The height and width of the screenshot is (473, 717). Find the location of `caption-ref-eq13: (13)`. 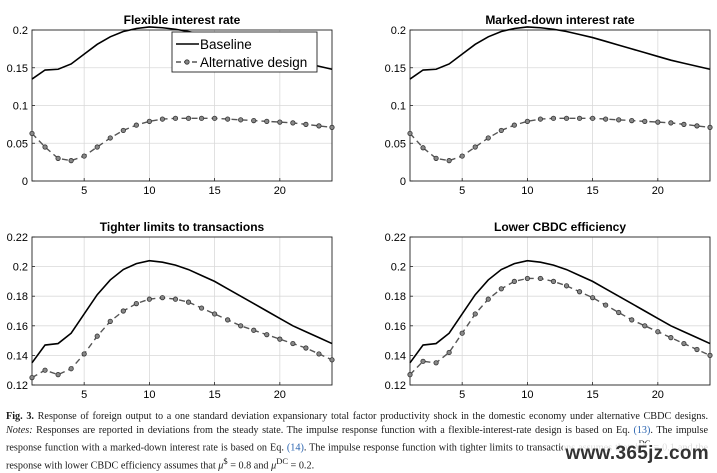

caption-ref-eq13: (13) is located at coordinates (642, 430).